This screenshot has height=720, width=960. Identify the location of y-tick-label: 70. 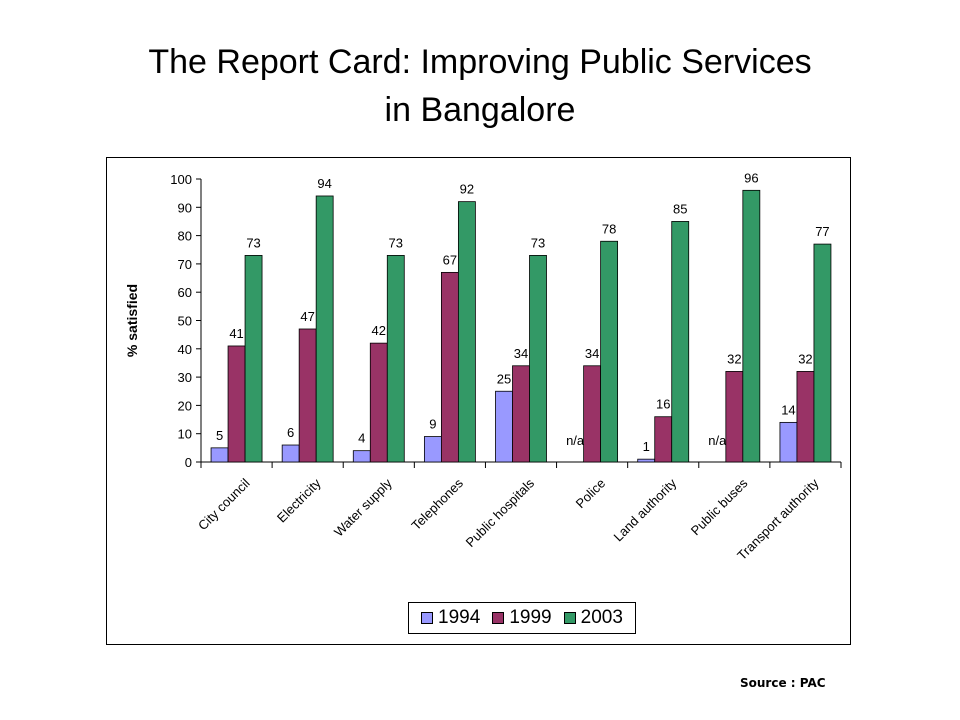
(185, 264).